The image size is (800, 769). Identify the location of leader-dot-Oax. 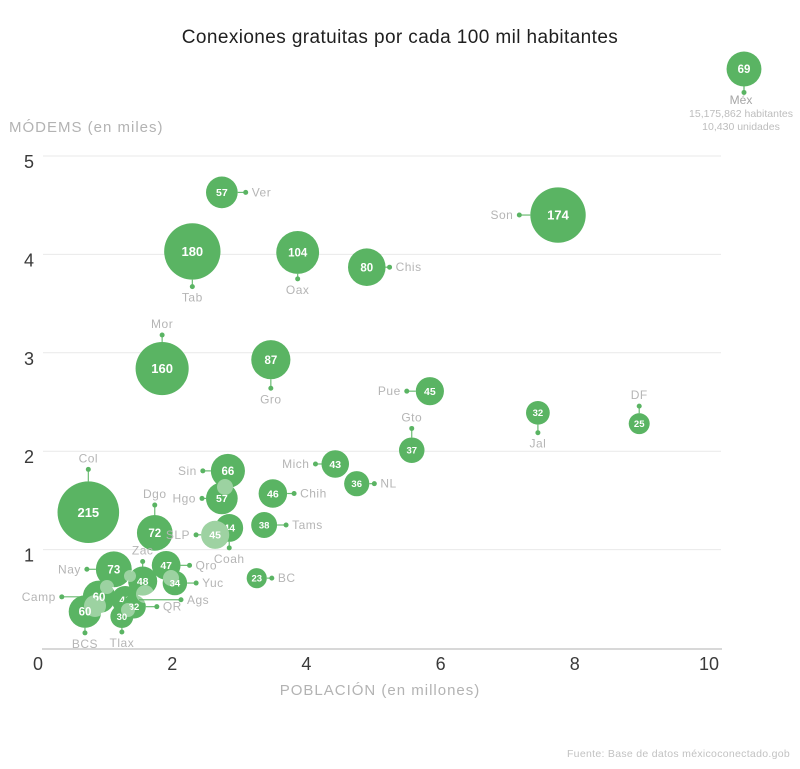
(298, 279).